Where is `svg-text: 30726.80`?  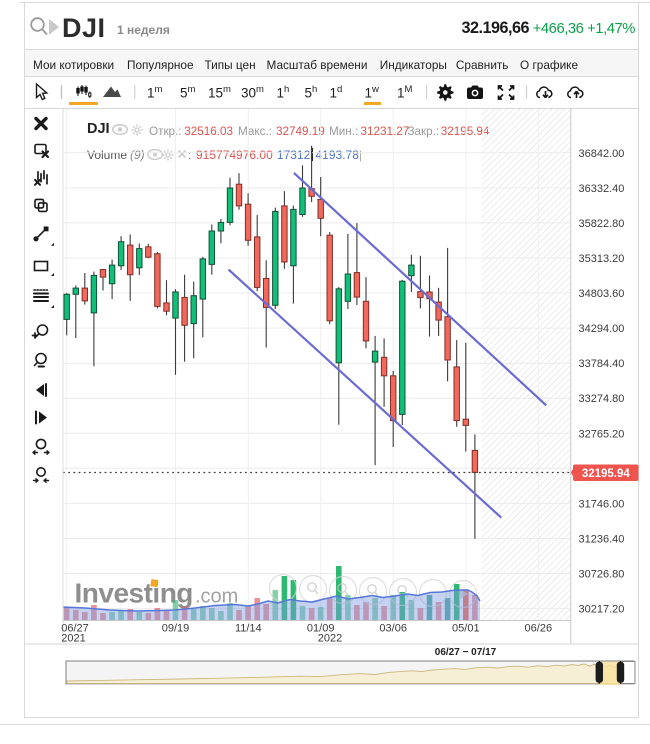
svg-text: 30726.80 is located at coordinates (602, 575).